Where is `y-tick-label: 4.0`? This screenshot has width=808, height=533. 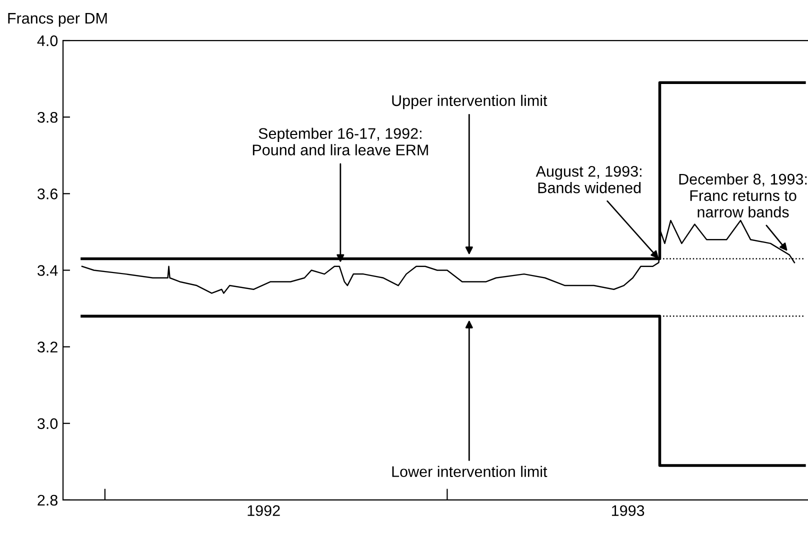 y-tick-label: 4.0 is located at coordinates (47, 40).